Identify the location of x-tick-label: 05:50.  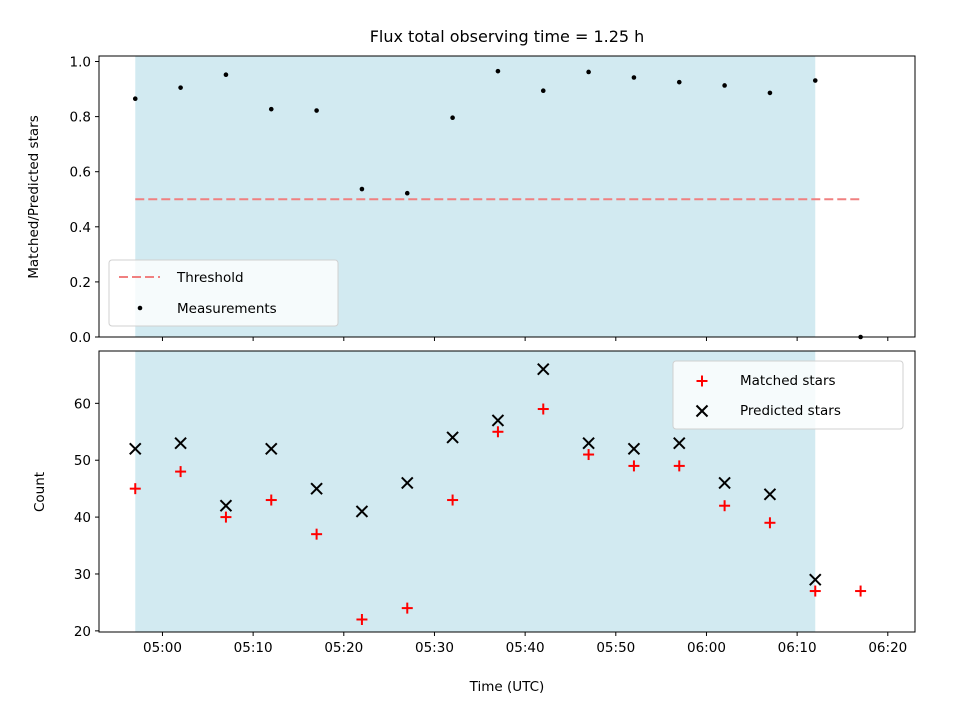
(615, 648).